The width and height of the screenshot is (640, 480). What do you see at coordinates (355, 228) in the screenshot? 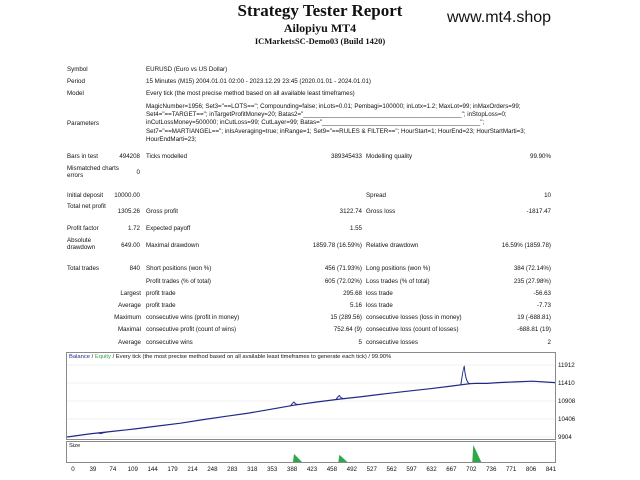
I see `ep-value: 1.55` at bounding box center [355, 228].